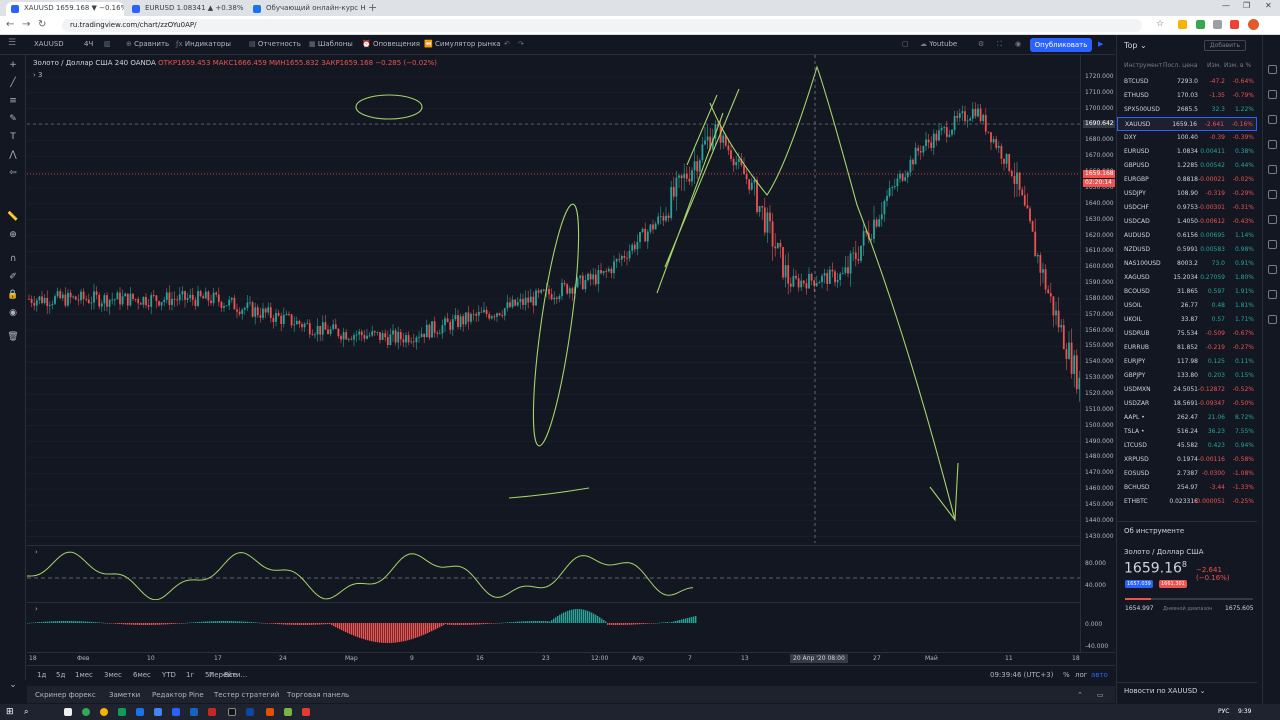  Describe the element at coordinates (1187, 320) in the screenshot. I see `watchlist-row: UKOIL 33.87 0.57 1.71%` at that location.